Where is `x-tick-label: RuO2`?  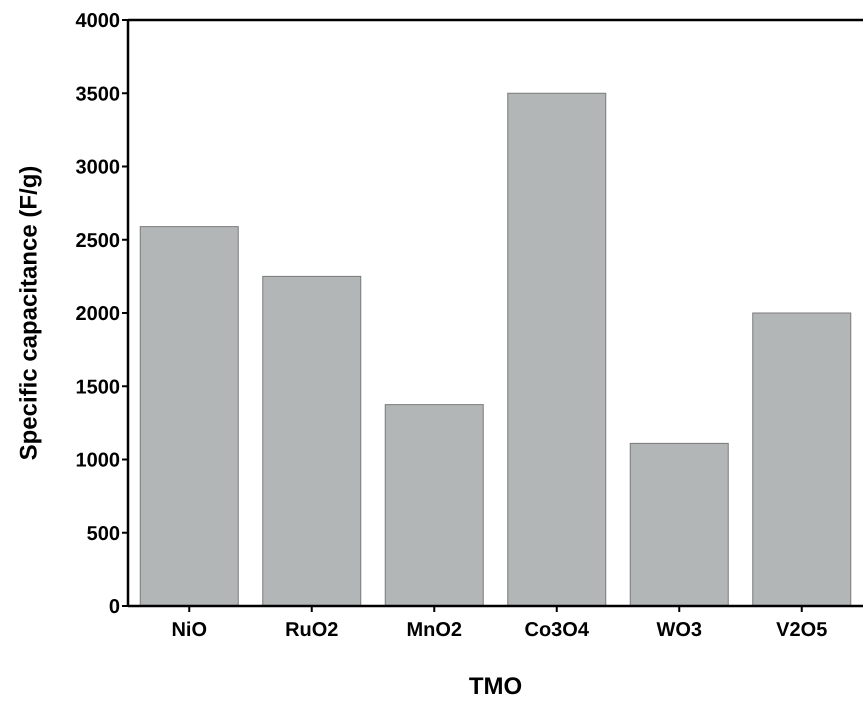
x-tick-label: RuO2 is located at coordinates (311, 630).